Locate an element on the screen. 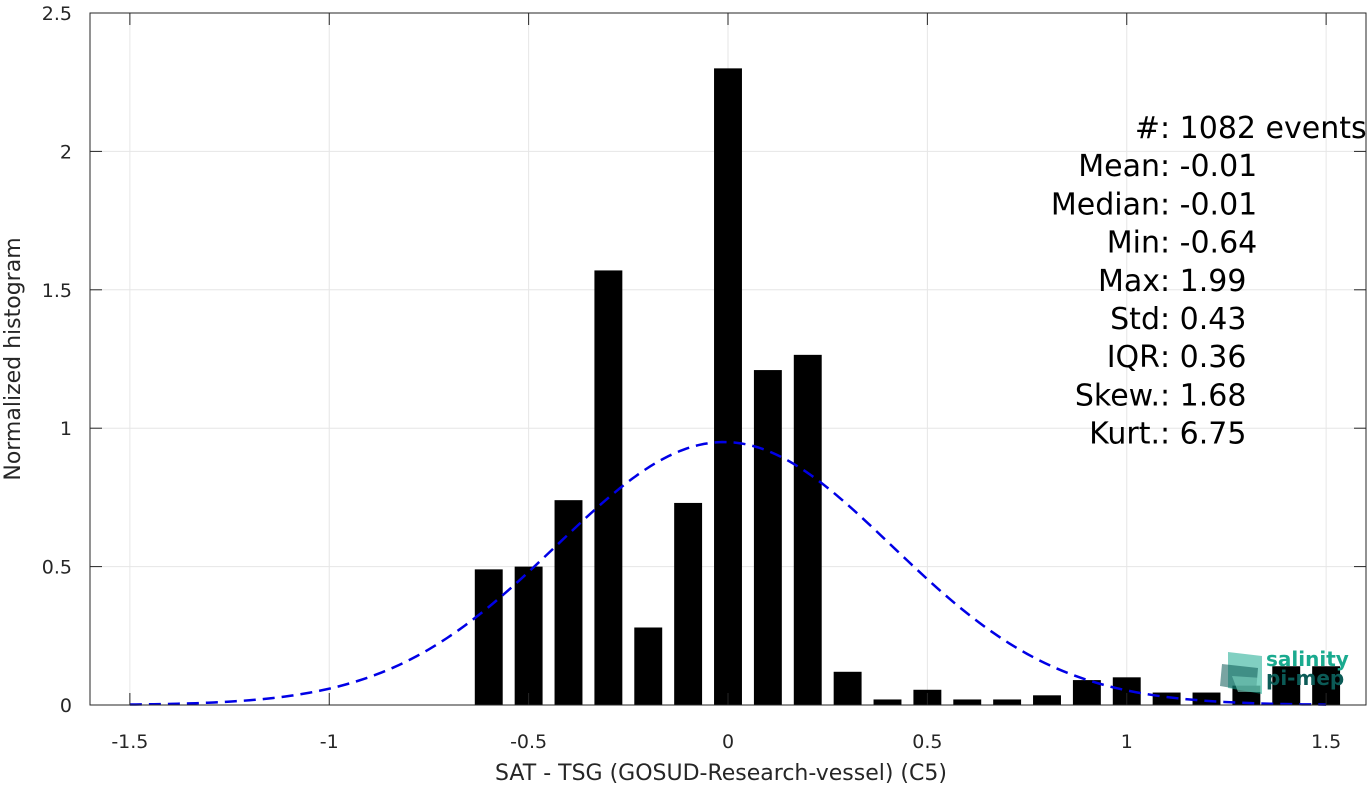  y-tick-label: 2 is located at coordinates (66, 152).